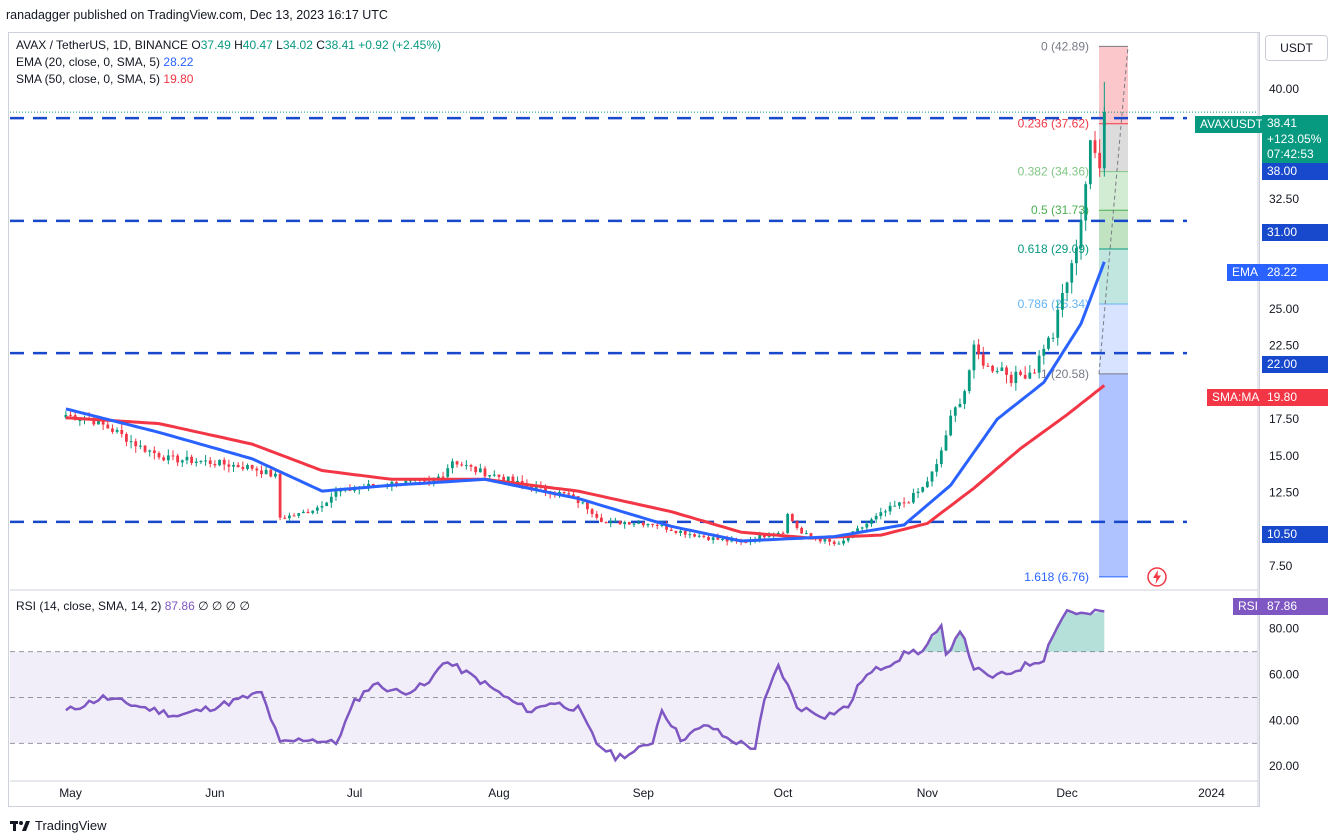 This screenshot has width=1339, height=840. I want to click on price-change: +123.05%, so click(1294, 138).